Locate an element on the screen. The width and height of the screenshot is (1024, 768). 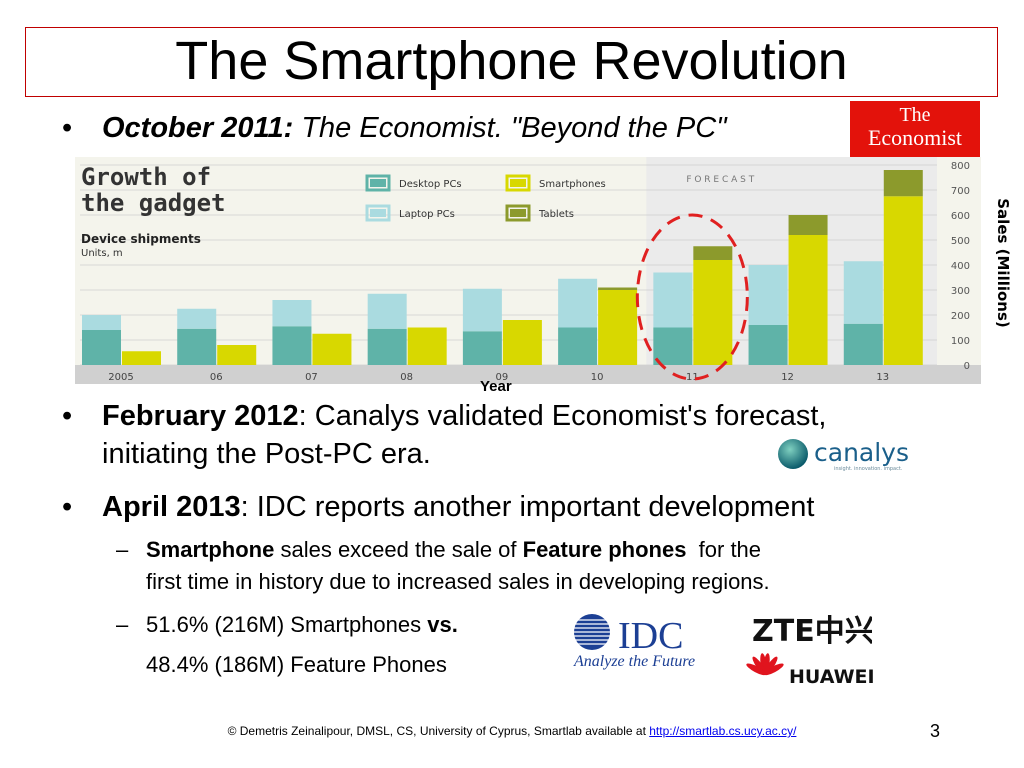
y-tick-label: 500 is located at coordinates (960, 241).